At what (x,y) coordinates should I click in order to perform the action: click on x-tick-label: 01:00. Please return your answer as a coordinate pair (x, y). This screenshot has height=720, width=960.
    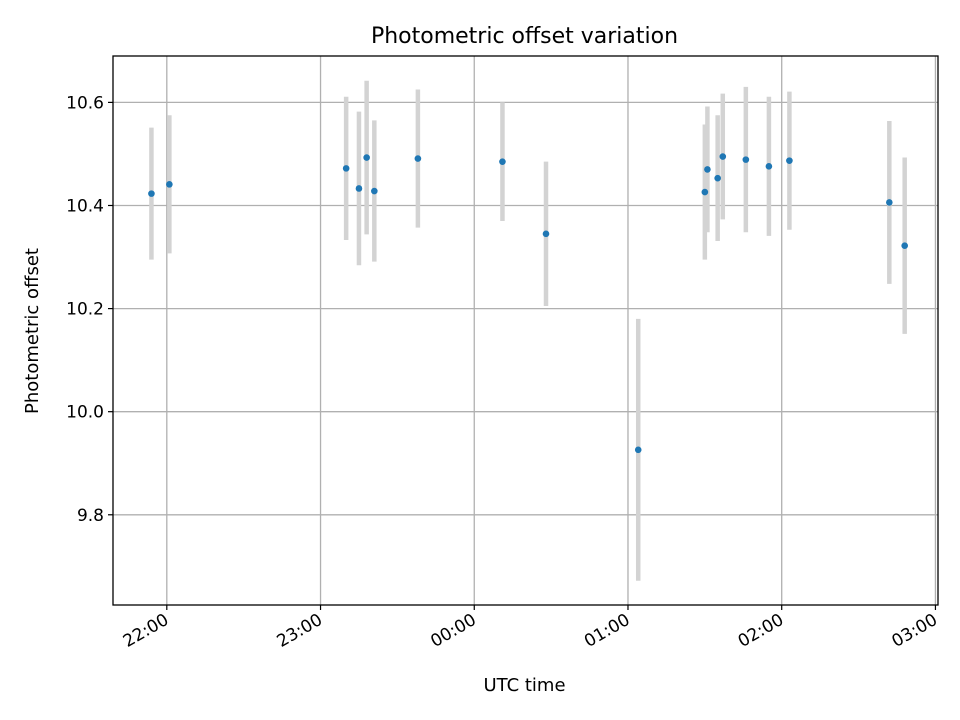
    Looking at the image, I should click on (607, 631).